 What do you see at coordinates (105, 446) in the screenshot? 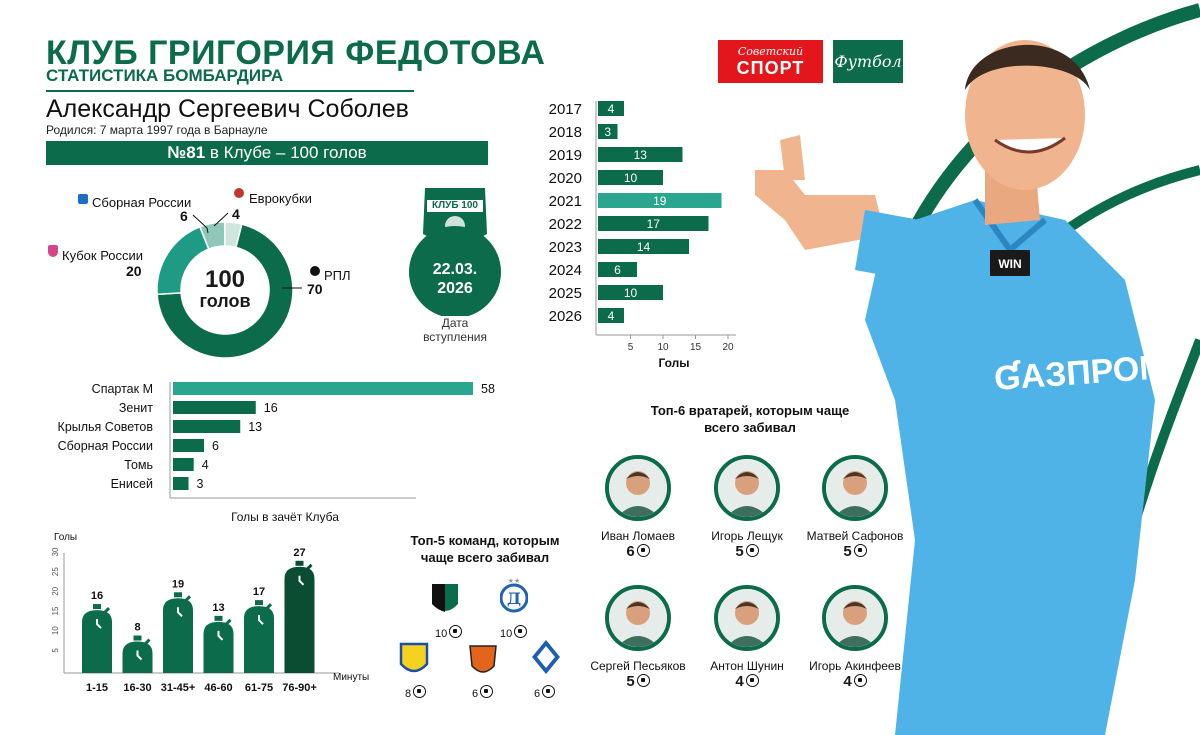
I see `opp-tick-label: Сборная России` at bounding box center [105, 446].